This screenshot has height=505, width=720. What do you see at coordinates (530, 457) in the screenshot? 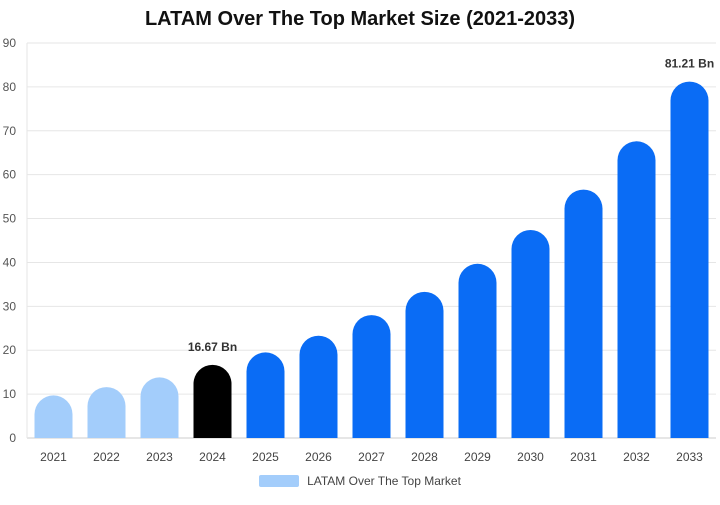
I see `x-tick-label: 2030` at bounding box center [530, 457].